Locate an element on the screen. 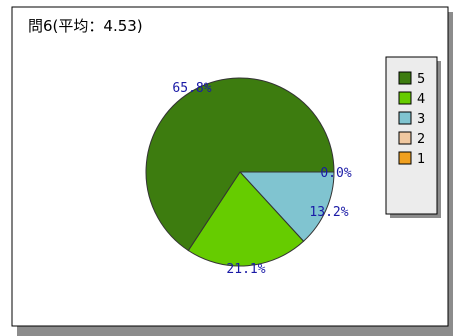 This screenshot has width=453, height=336. pie-label-2: 0.0% is located at coordinates (335, 173).